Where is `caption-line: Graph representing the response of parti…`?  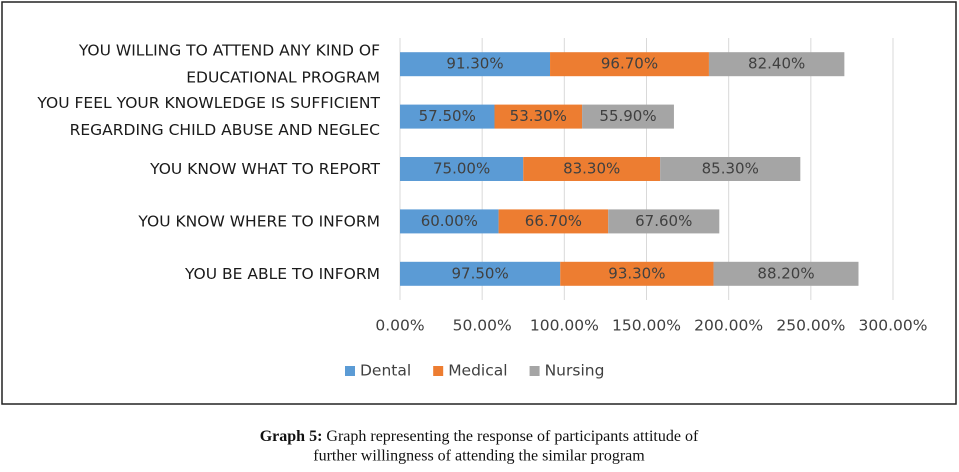
caption-line: Graph representing the response of parti… is located at coordinates (512, 436).